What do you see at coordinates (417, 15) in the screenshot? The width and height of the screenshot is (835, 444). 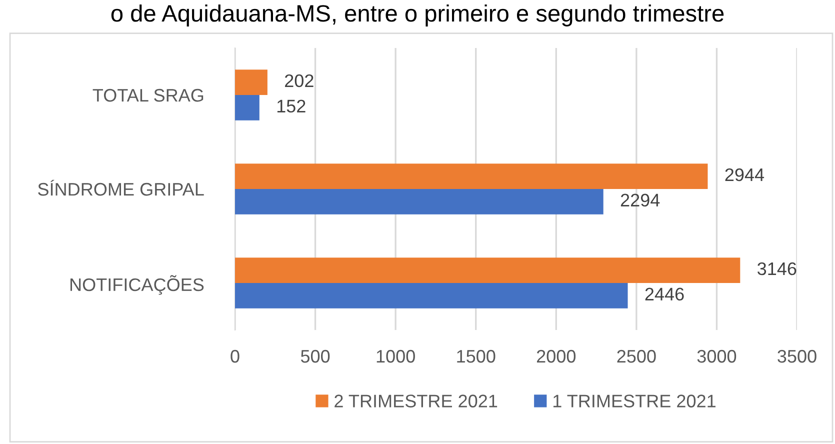 I see `chart-title: o de Aquidauana-MS, entre o primeiro e segundo trimestre` at bounding box center [417, 15].